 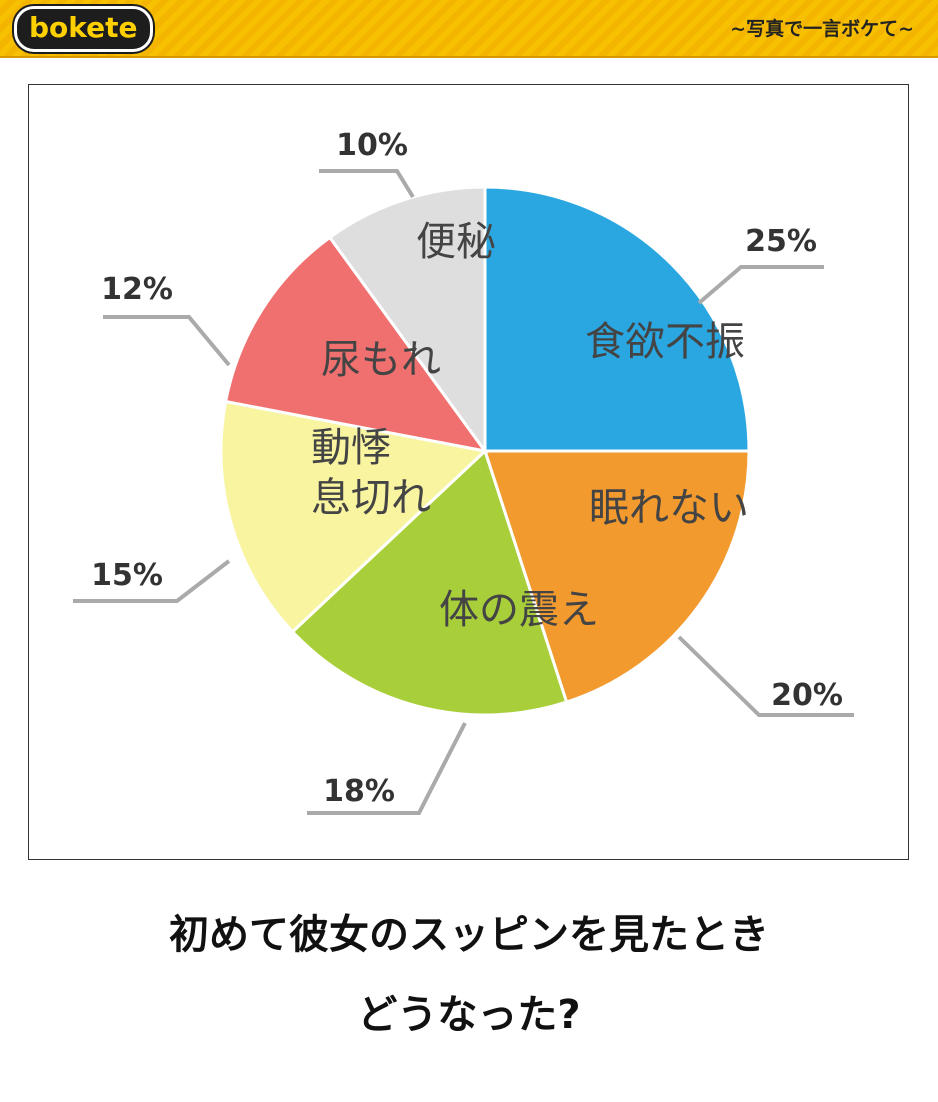 What do you see at coordinates (469, 29) in the screenshot?
I see `app-header: bokete ~写真で一言ボケて~` at bounding box center [469, 29].